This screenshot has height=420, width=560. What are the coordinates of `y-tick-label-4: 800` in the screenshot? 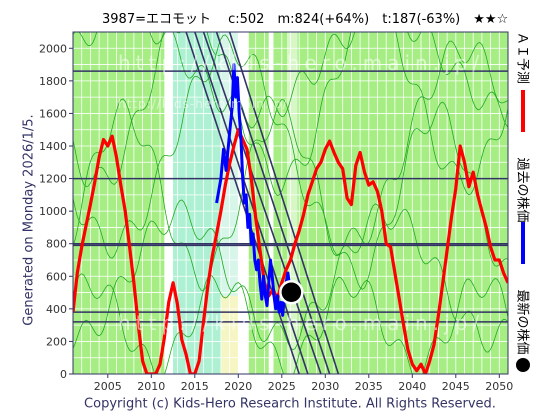 It's located at (56, 244).